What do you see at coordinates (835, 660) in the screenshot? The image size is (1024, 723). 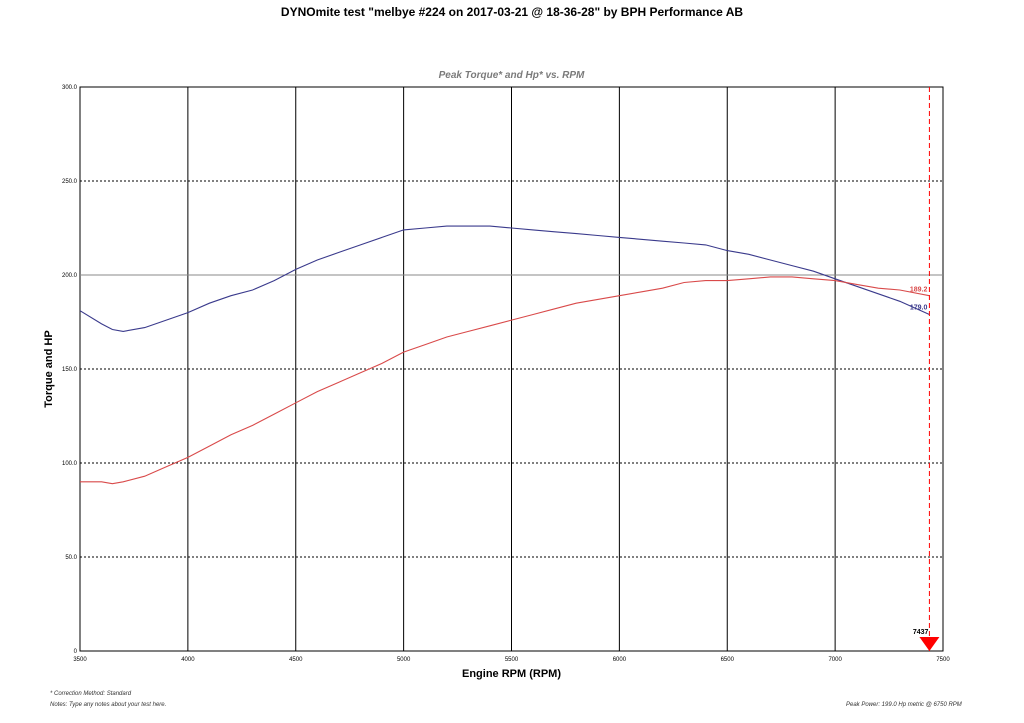 I see `x-tick-label: 7000` at bounding box center [835, 660].